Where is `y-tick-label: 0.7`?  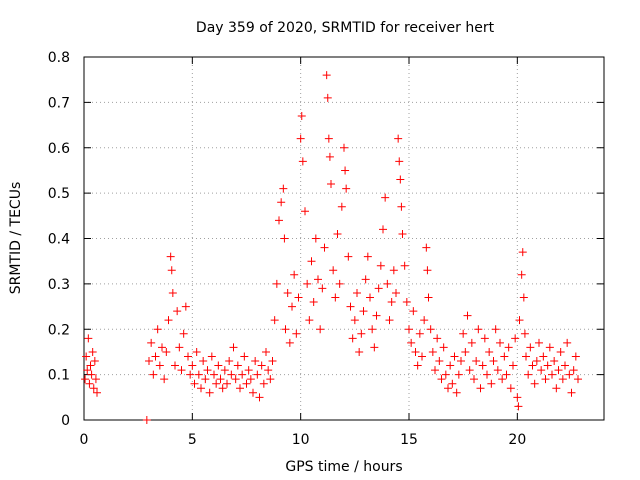 y-tick-label: 0.7 is located at coordinates (59, 103).